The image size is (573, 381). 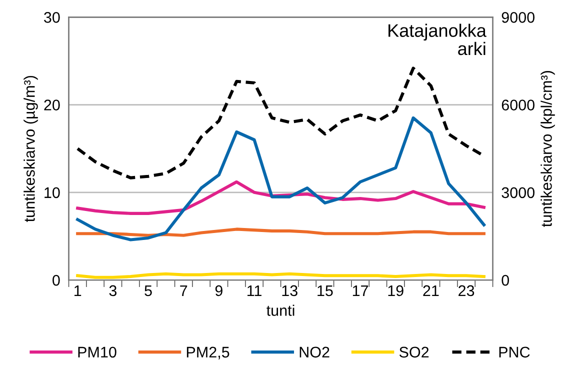 I want to click on y-tick-label: 10, so click(x=52, y=192).